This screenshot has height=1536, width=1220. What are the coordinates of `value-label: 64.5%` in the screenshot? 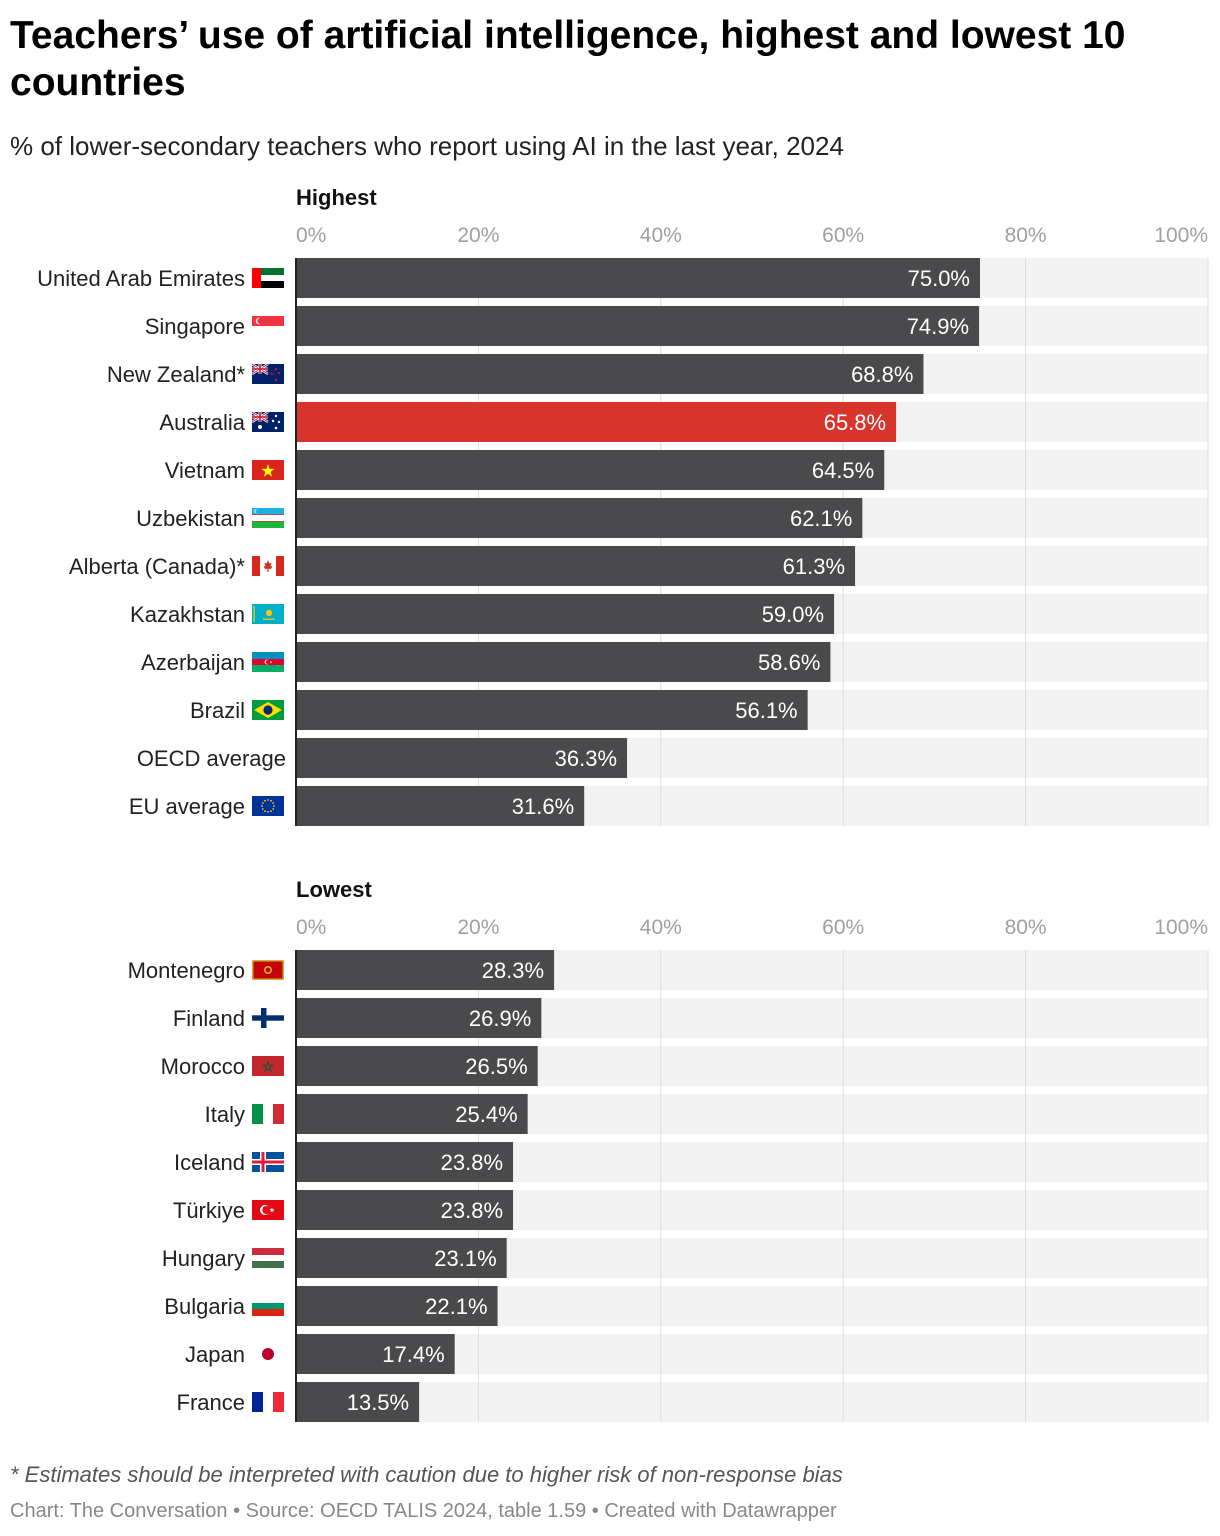 It's located at (843, 470).